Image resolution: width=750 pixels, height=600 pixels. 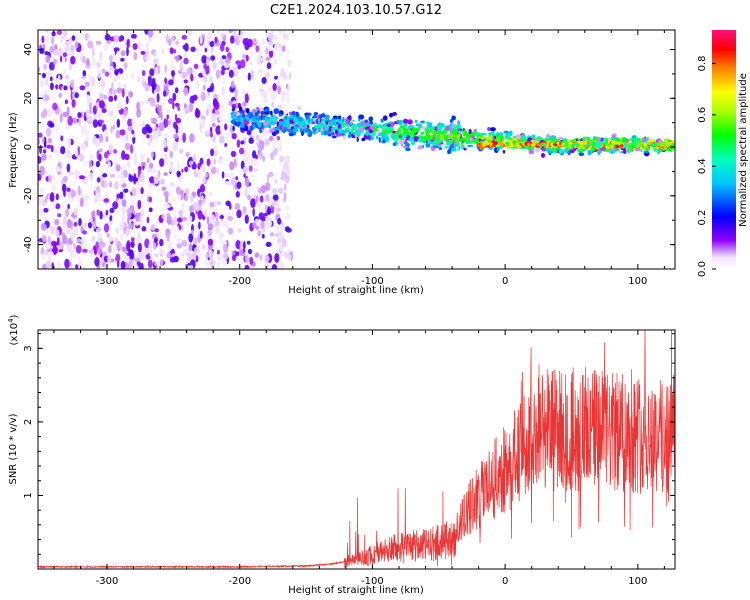 I want to click on snr-x-label: Height of straight line (km), so click(x=356, y=590).